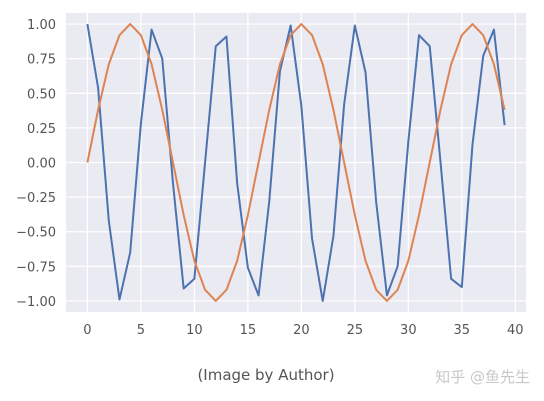 The height and width of the screenshot is (401, 544). What do you see at coordinates (41, 25) in the screenshot?
I see `y-tick-label: 1.00` at bounding box center [41, 25].